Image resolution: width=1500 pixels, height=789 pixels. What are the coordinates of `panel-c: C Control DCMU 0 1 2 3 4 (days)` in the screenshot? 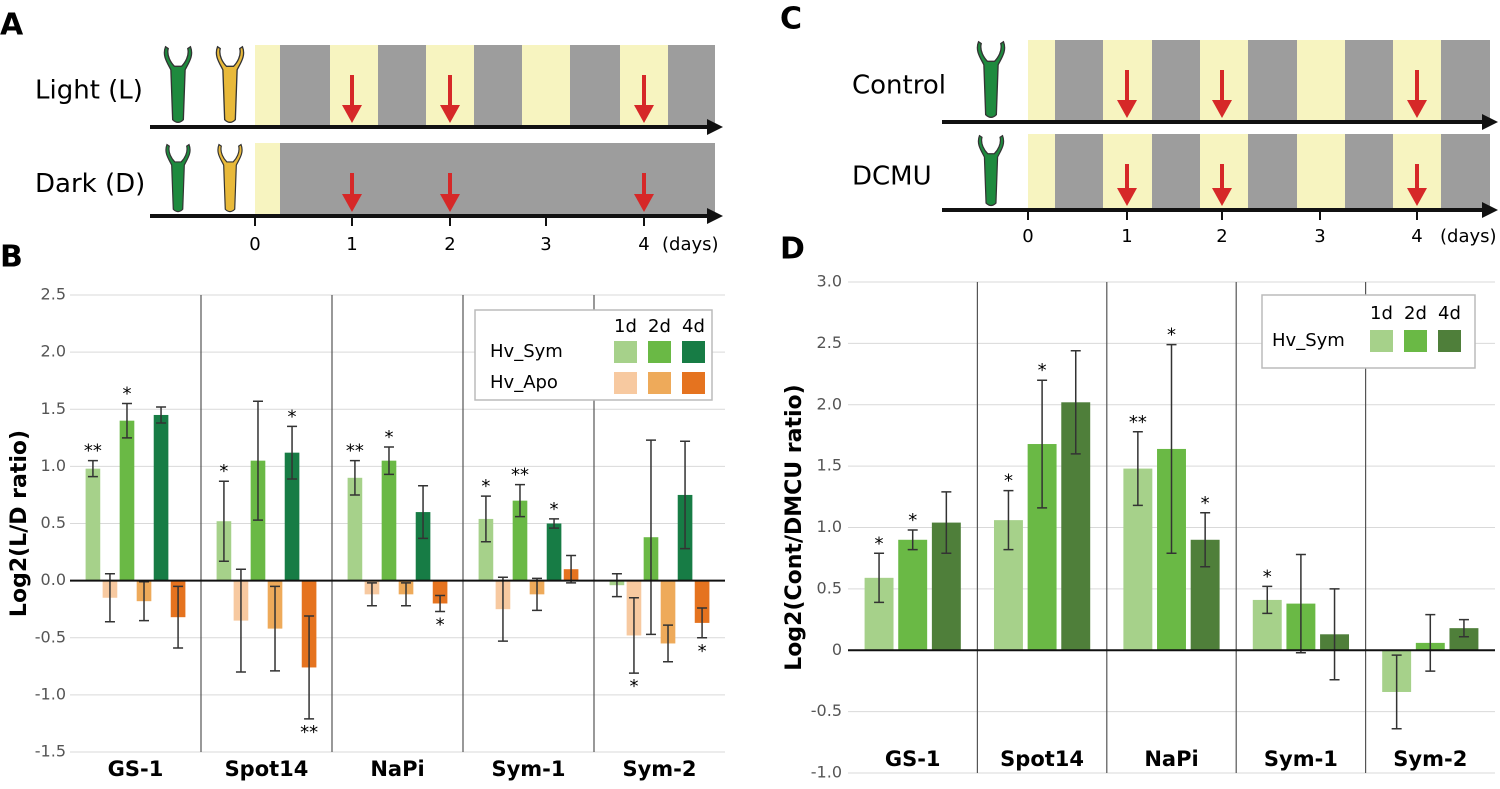 It's located at (1139, 124).